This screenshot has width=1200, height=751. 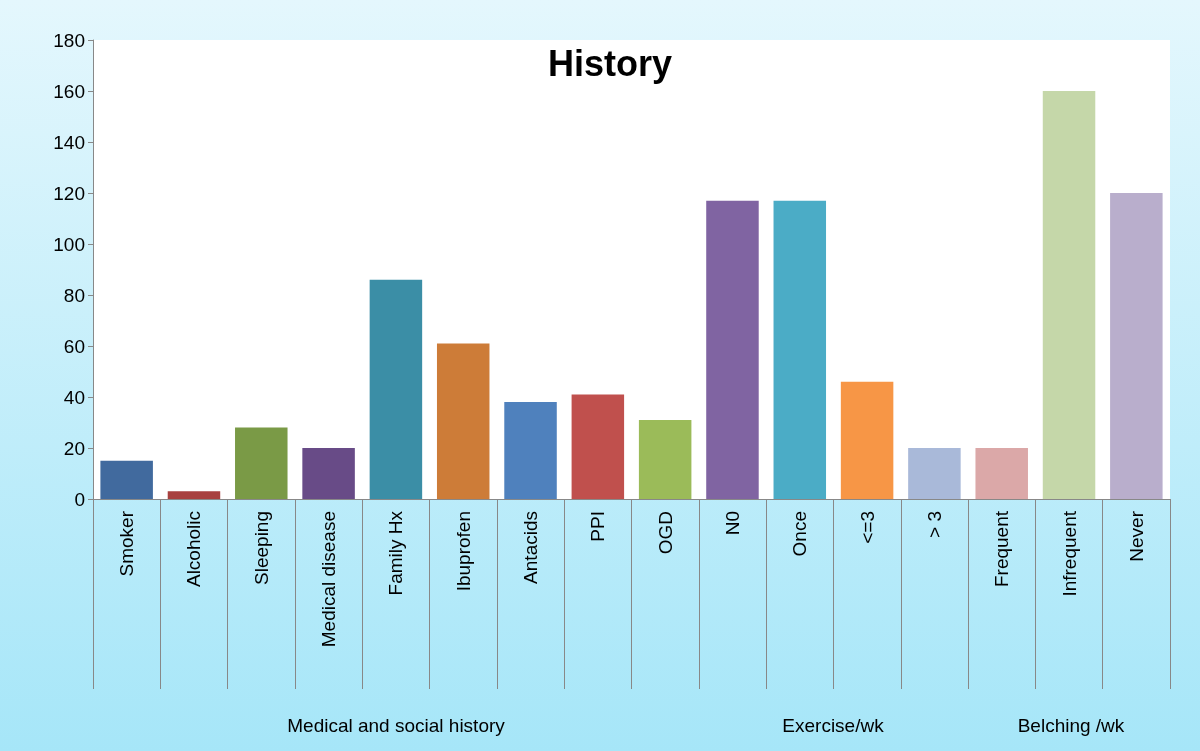 I want to click on x-tick-label: Alcoholic, so click(x=194, y=549).